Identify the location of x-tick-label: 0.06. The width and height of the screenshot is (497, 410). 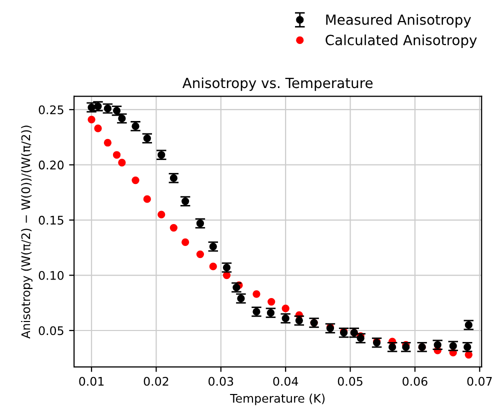
(415, 381).